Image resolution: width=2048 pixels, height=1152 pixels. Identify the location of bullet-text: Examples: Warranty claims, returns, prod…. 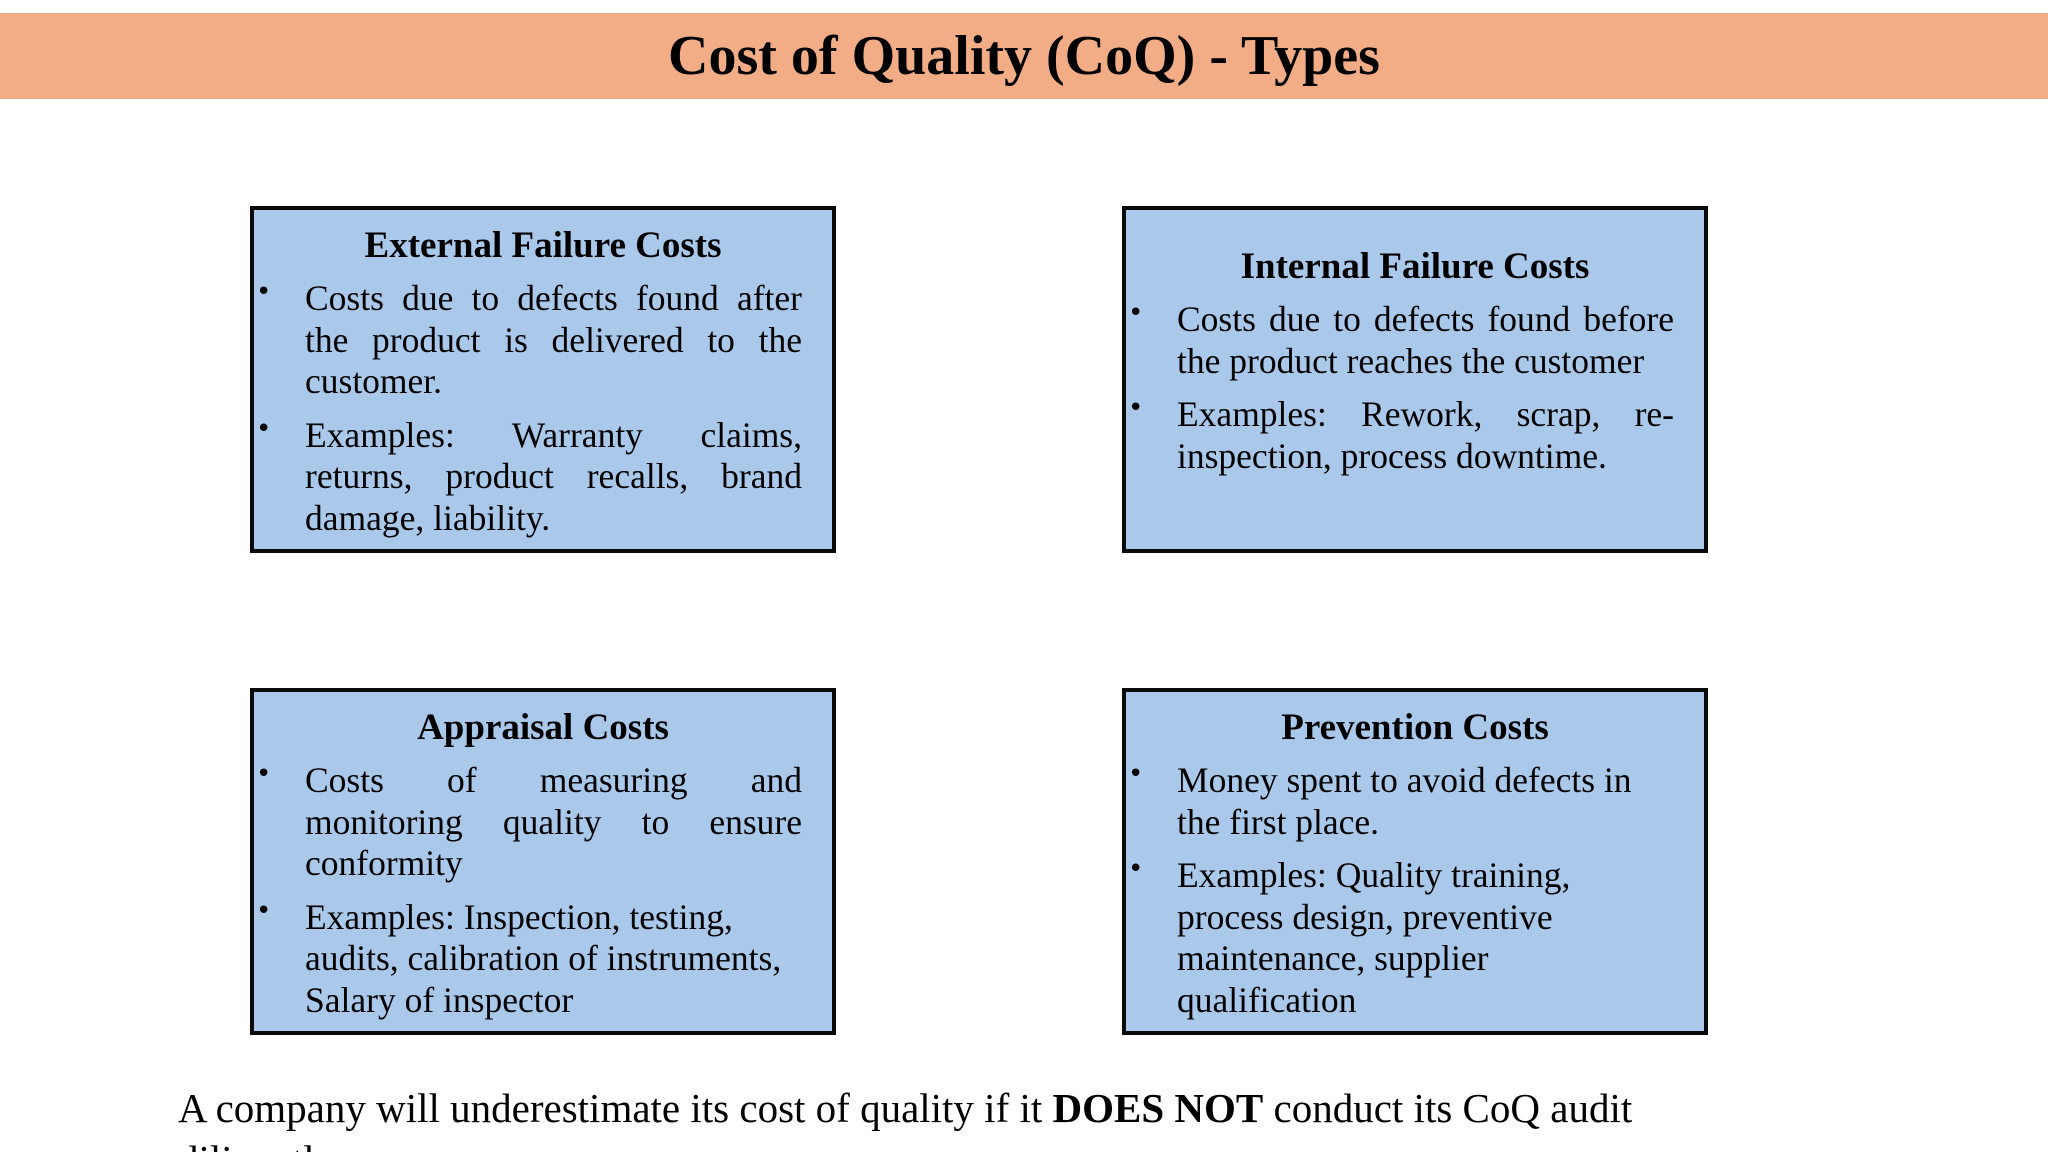
(553, 476).